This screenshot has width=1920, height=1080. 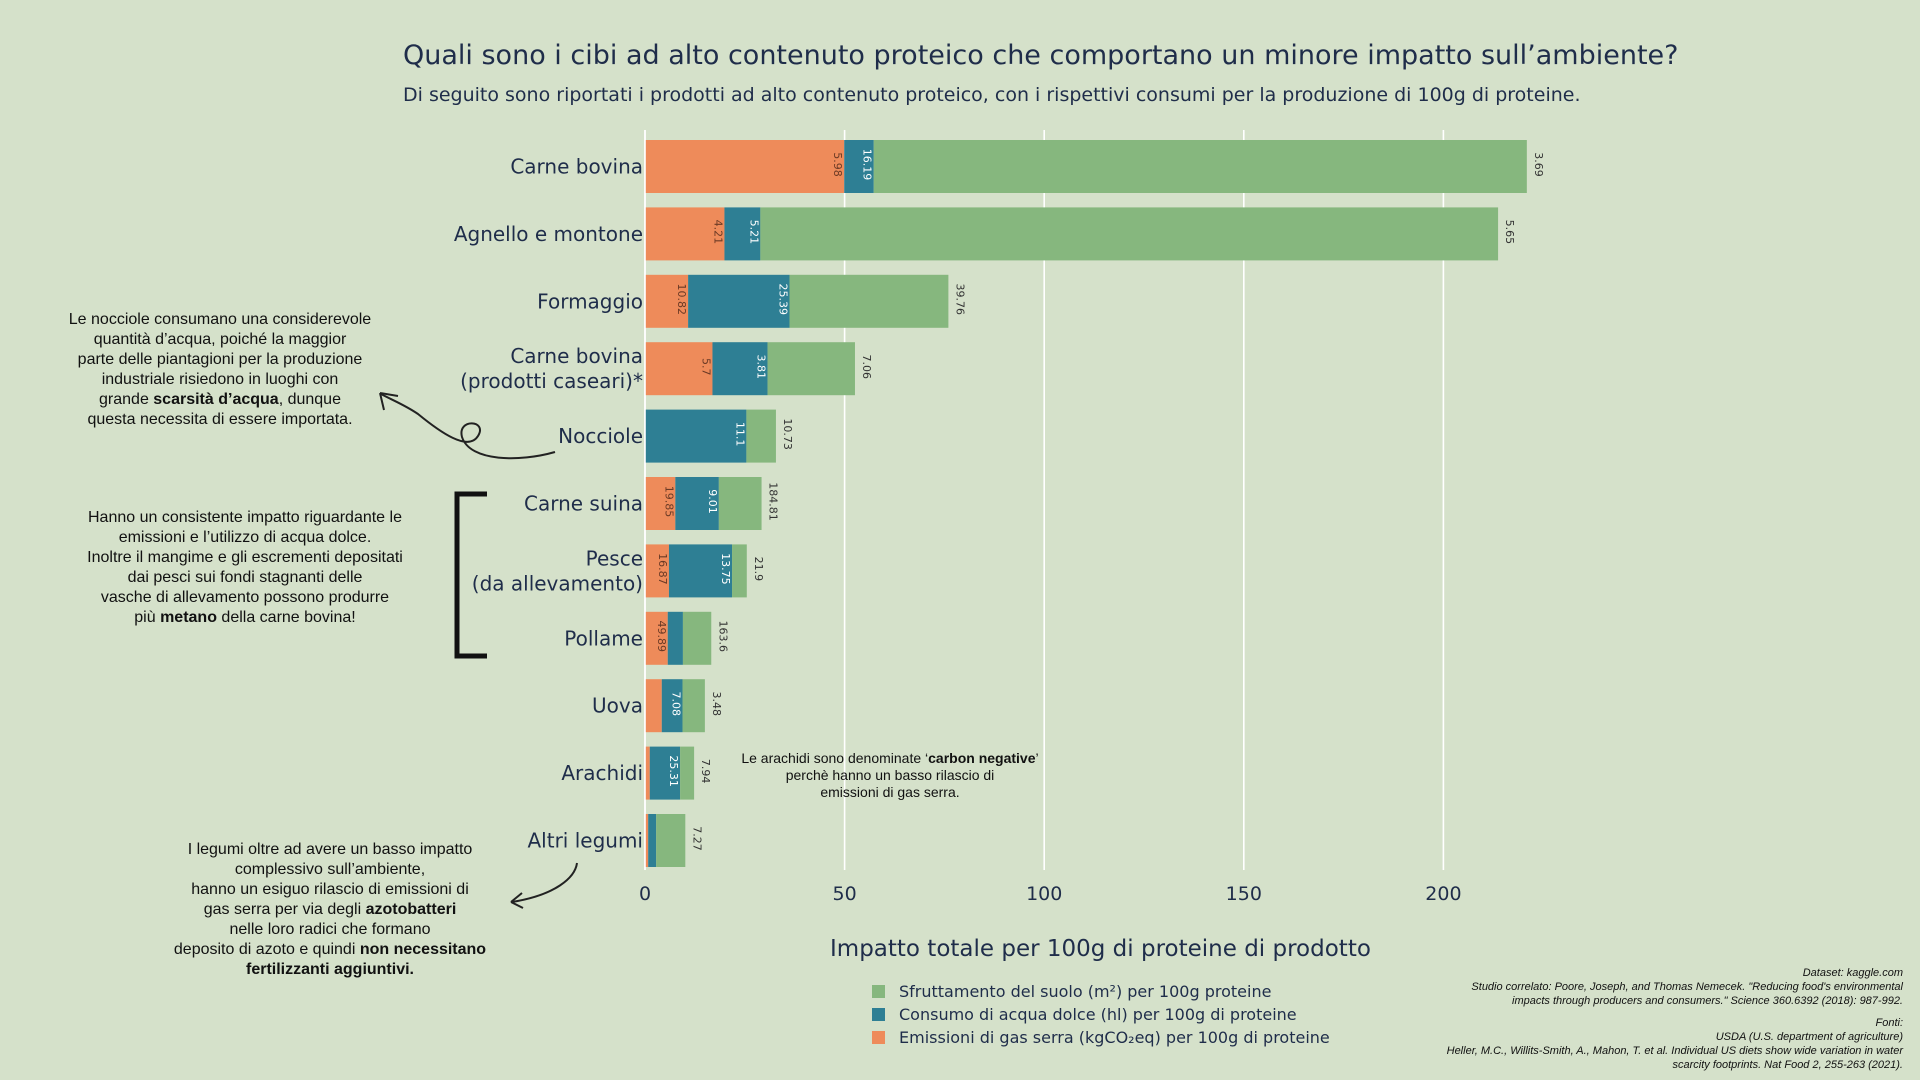 I want to click on bar-value-label: 25.39, so click(x=783, y=300).